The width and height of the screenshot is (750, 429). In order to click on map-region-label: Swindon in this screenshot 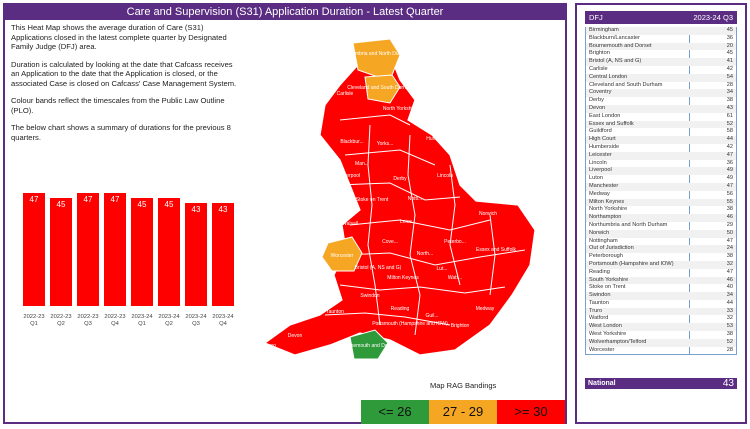, I will do `click(369, 296)`.